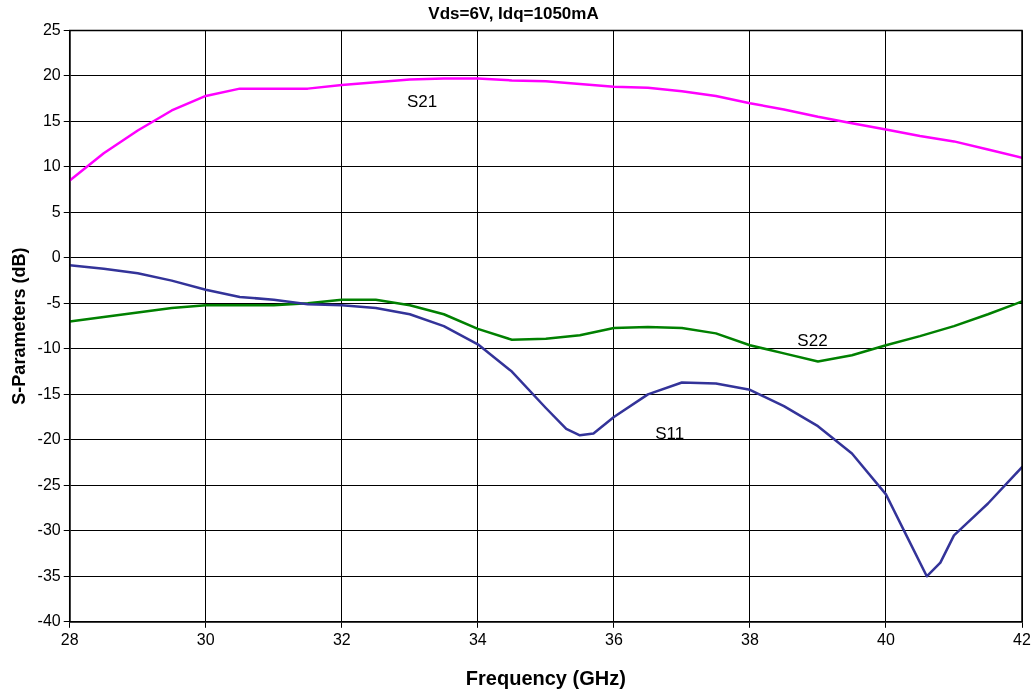 This screenshot has height=700, width=1034. I want to click on y-tick-label: 20, so click(51, 75).